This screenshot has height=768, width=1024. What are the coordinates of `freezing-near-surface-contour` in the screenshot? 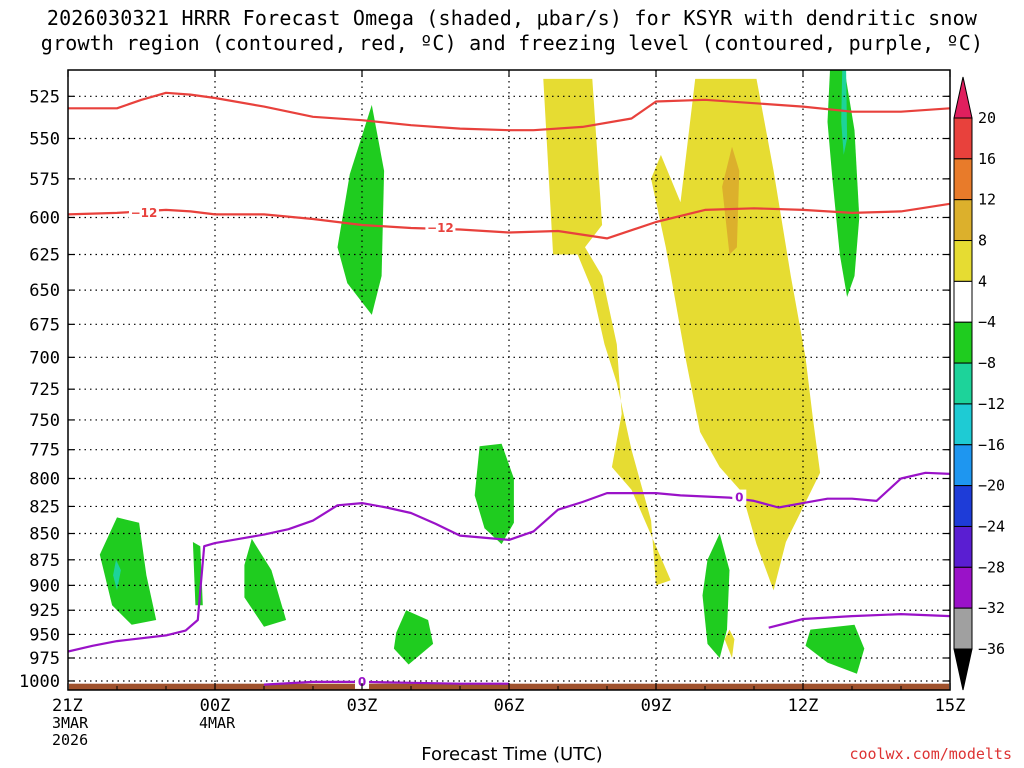 It's located at (386, 683).